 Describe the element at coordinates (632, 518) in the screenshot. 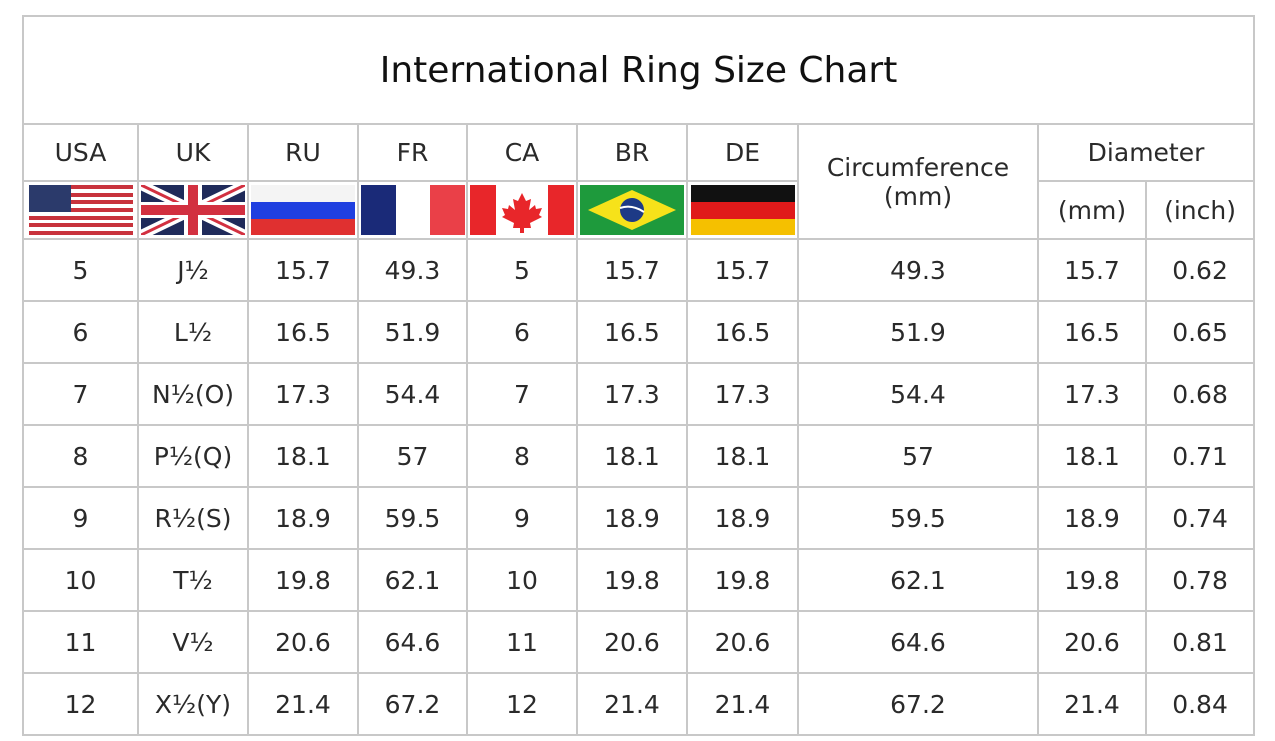

I see `cell-br: 18.9` at that location.